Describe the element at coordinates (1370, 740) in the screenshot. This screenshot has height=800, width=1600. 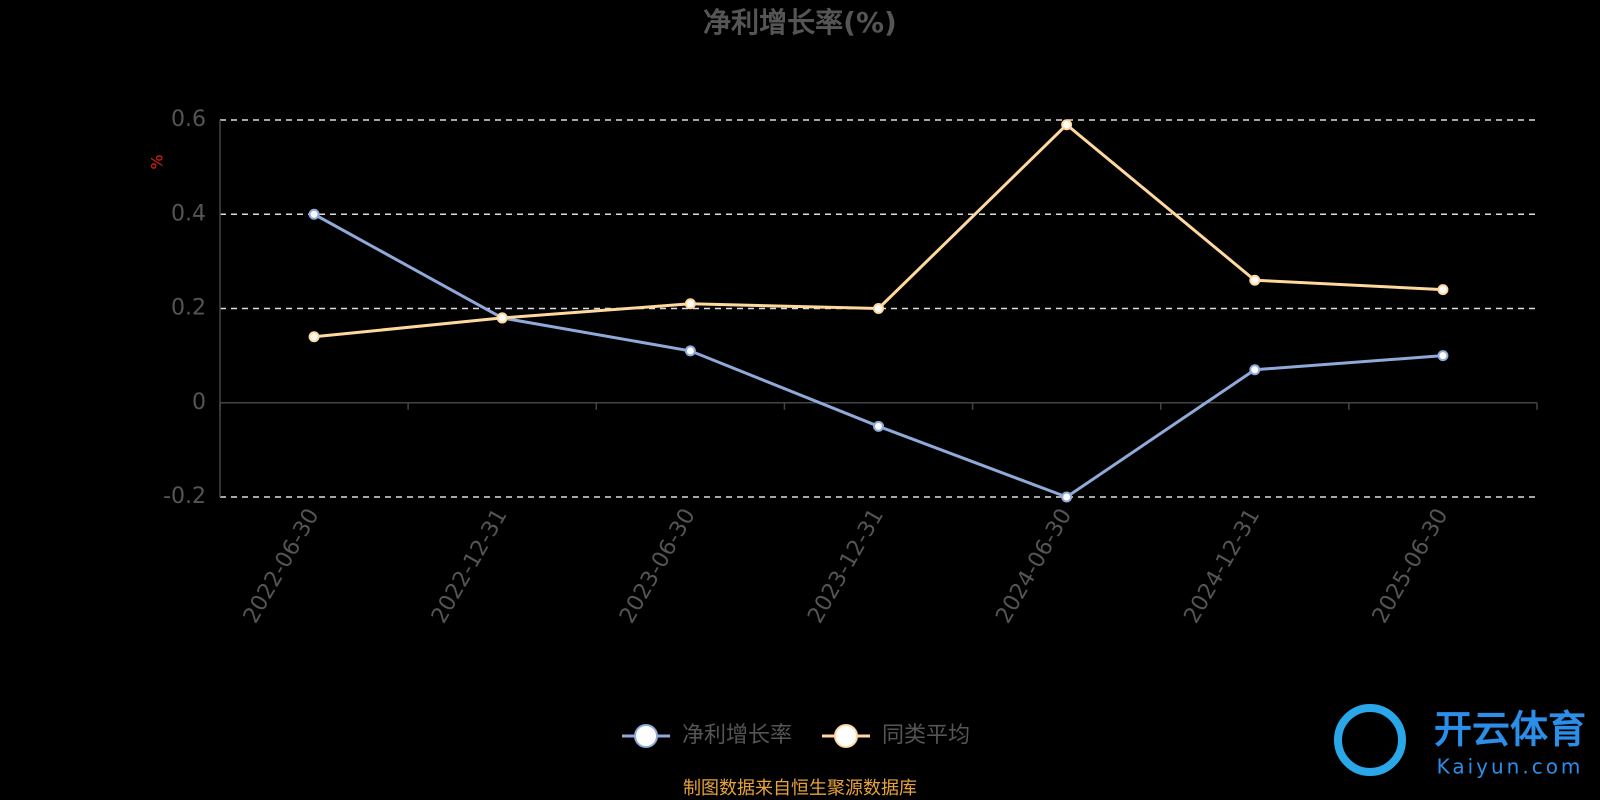
I see `watermark-logo` at that location.